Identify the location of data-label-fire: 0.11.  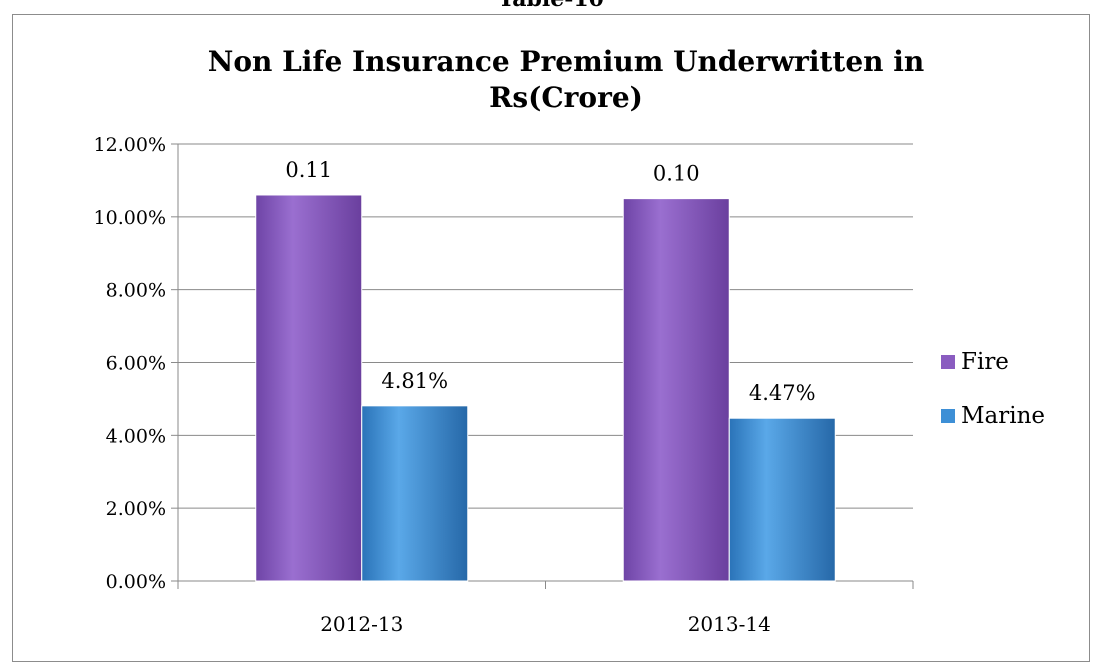
(308, 170).